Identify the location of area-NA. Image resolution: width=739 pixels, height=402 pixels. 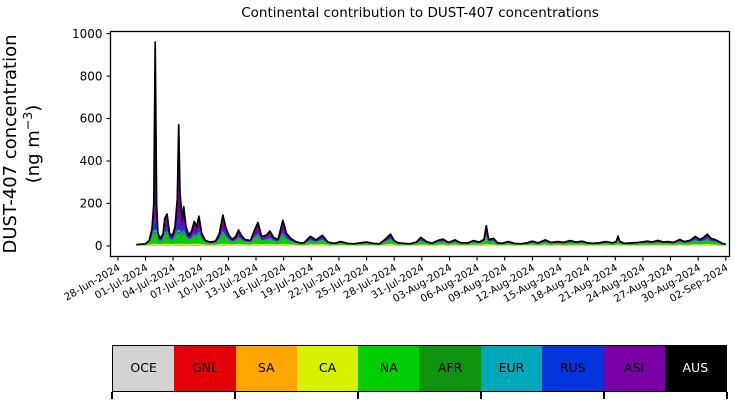
(431, 240).